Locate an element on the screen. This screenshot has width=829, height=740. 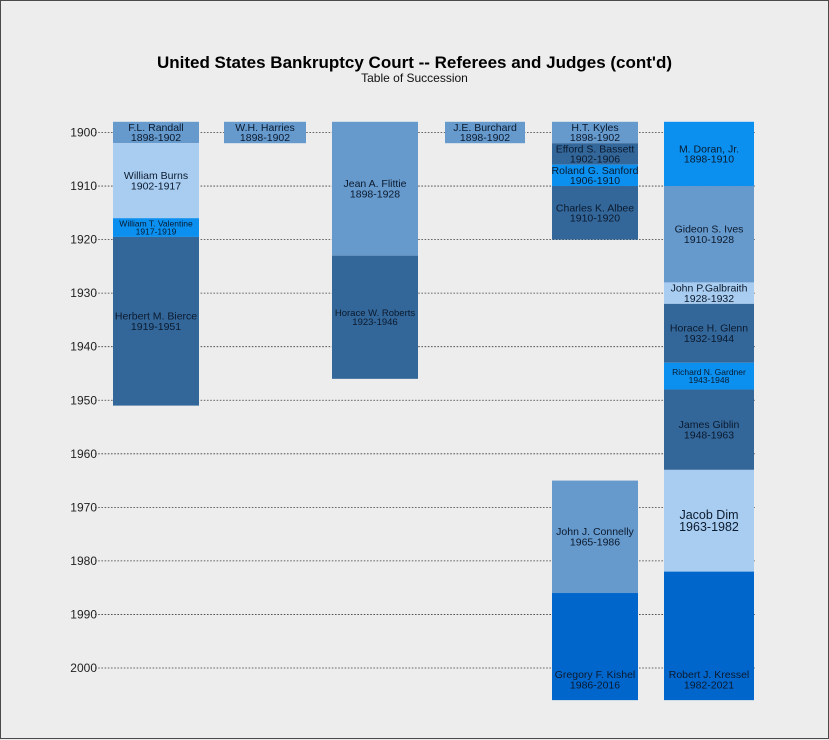
bar-roland-g-sanford is located at coordinates (595, 175).